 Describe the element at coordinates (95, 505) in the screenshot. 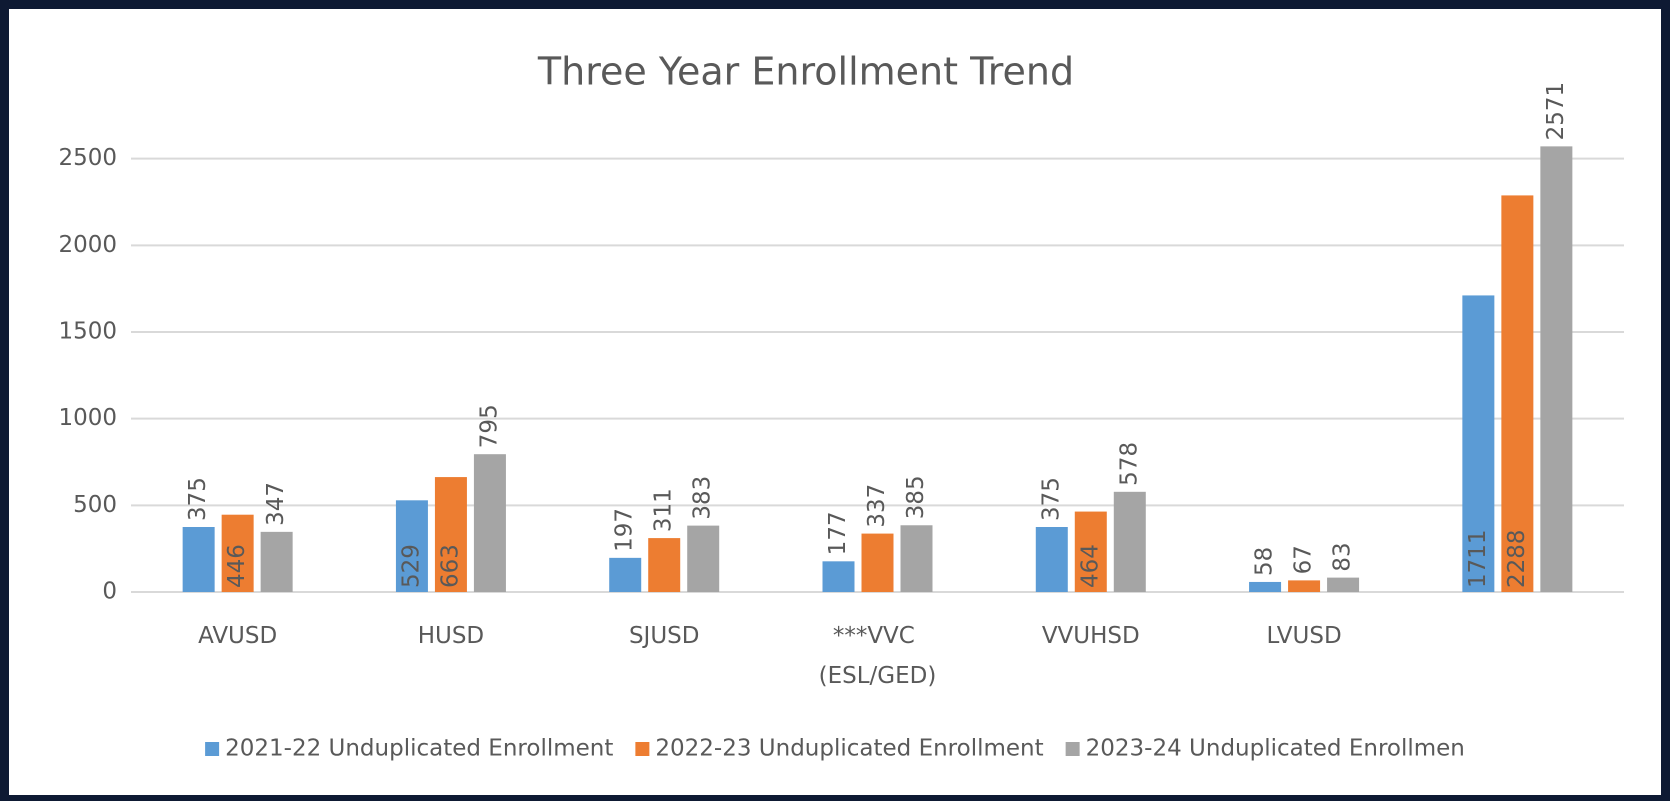

I see `y-tick-label: 500` at that location.